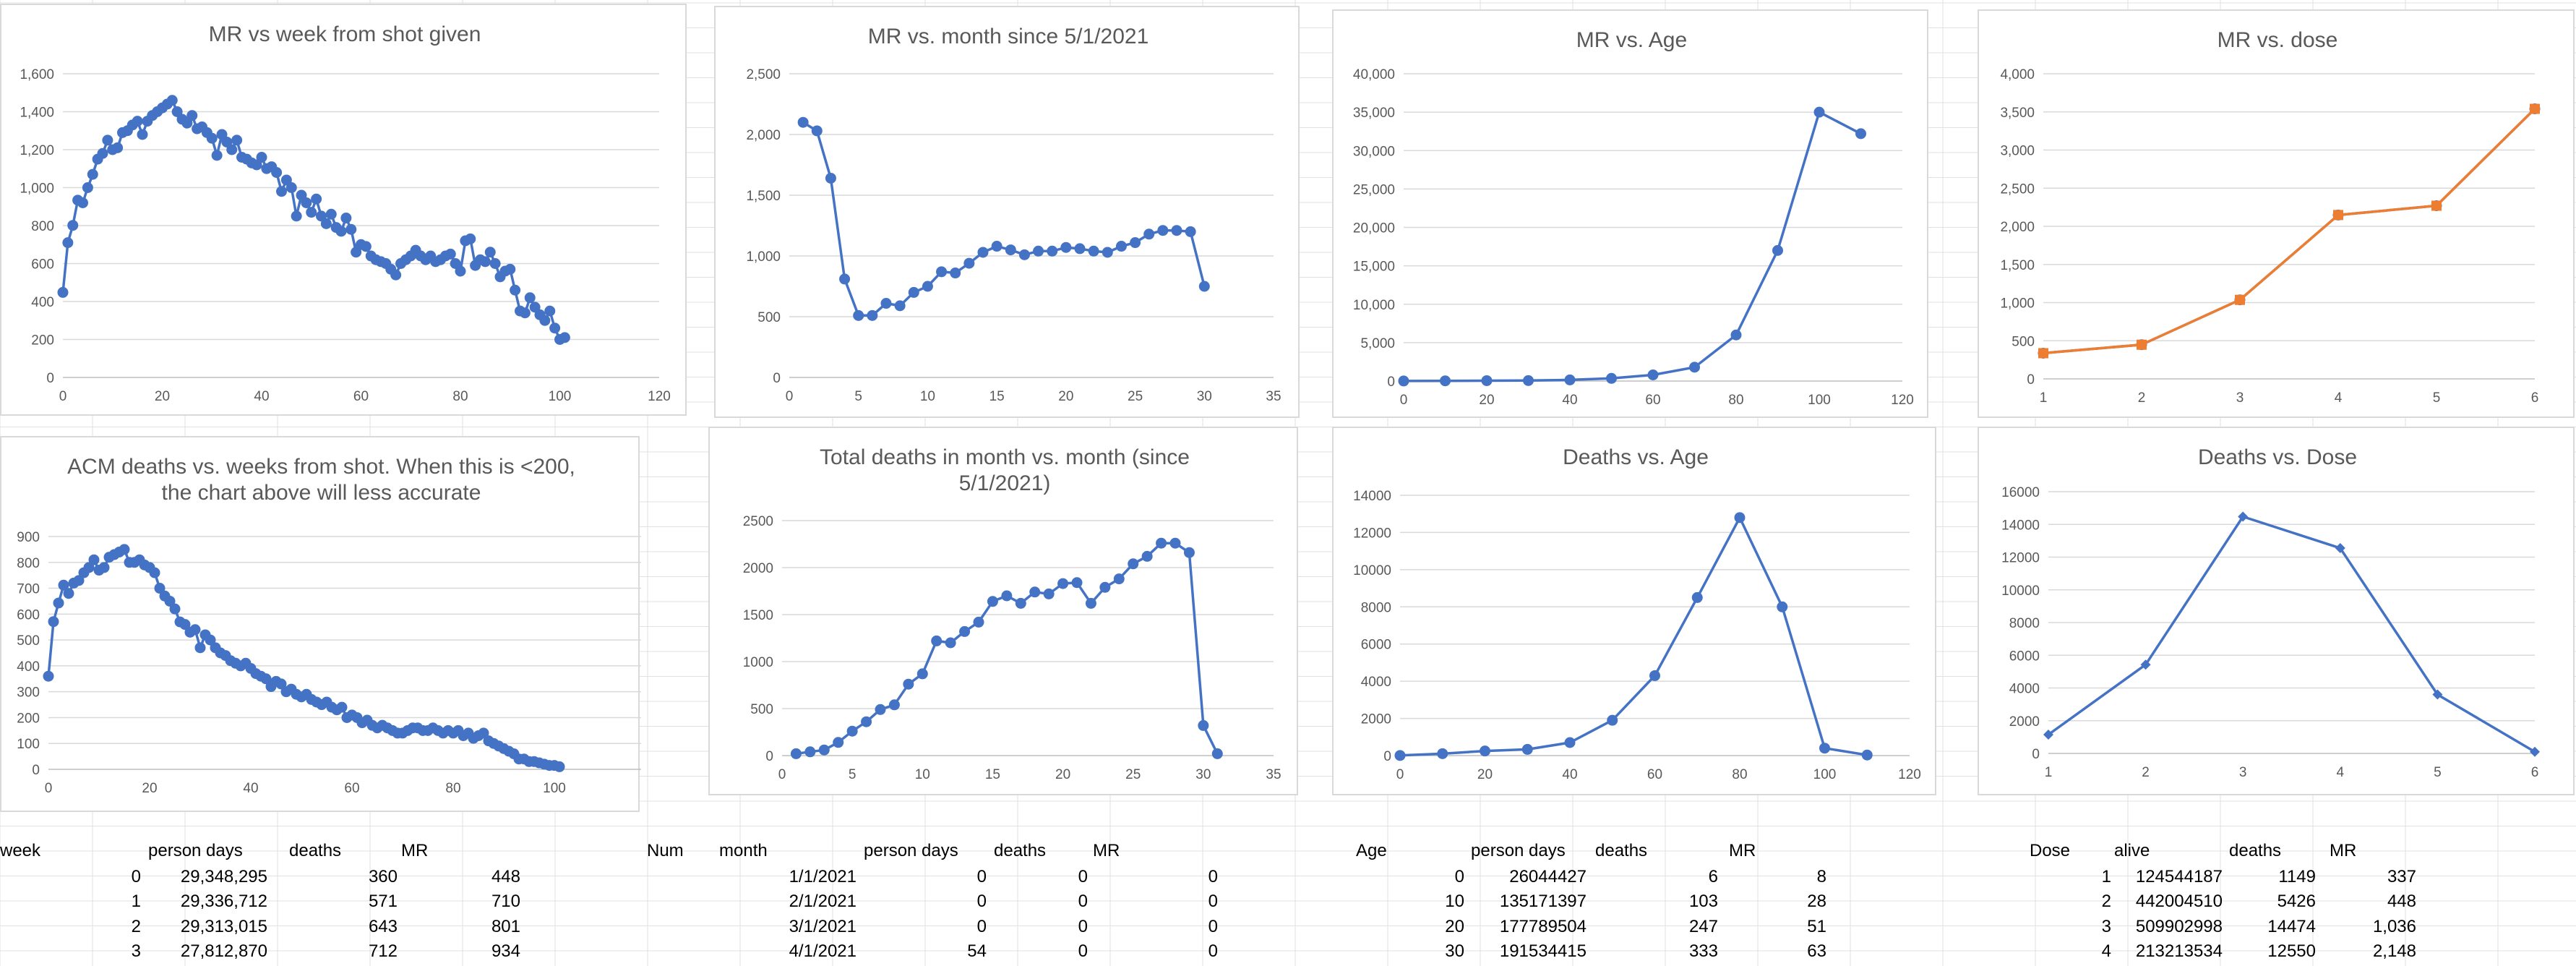 This screenshot has width=2576, height=966. Describe the element at coordinates (1376, 682) in the screenshot. I see `y-tick-label: 4000` at that location.